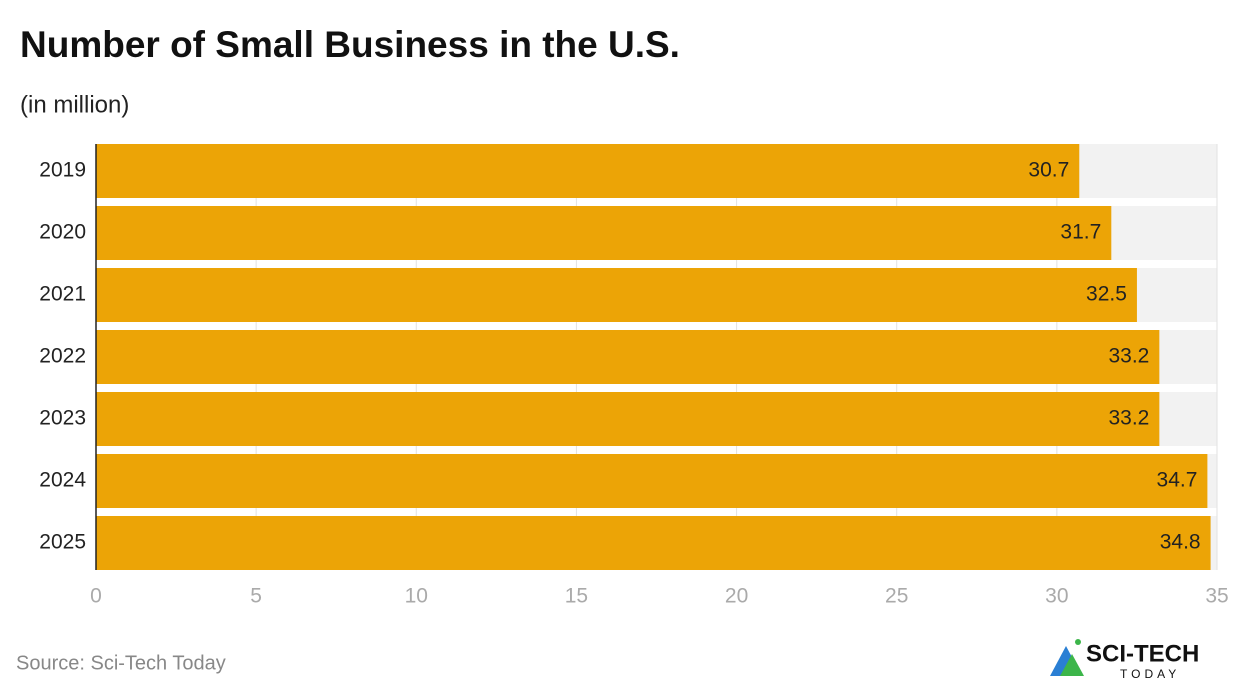  I want to click on x-tick-label: 20, so click(736, 596).